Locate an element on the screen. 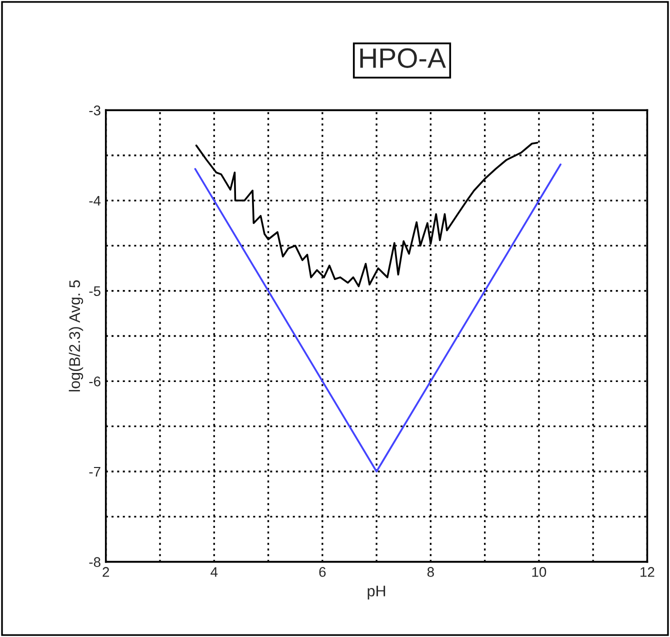 The width and height of the screenshot is (670, 637). x-tick-label: 6 is located at coordinates (322, 572).